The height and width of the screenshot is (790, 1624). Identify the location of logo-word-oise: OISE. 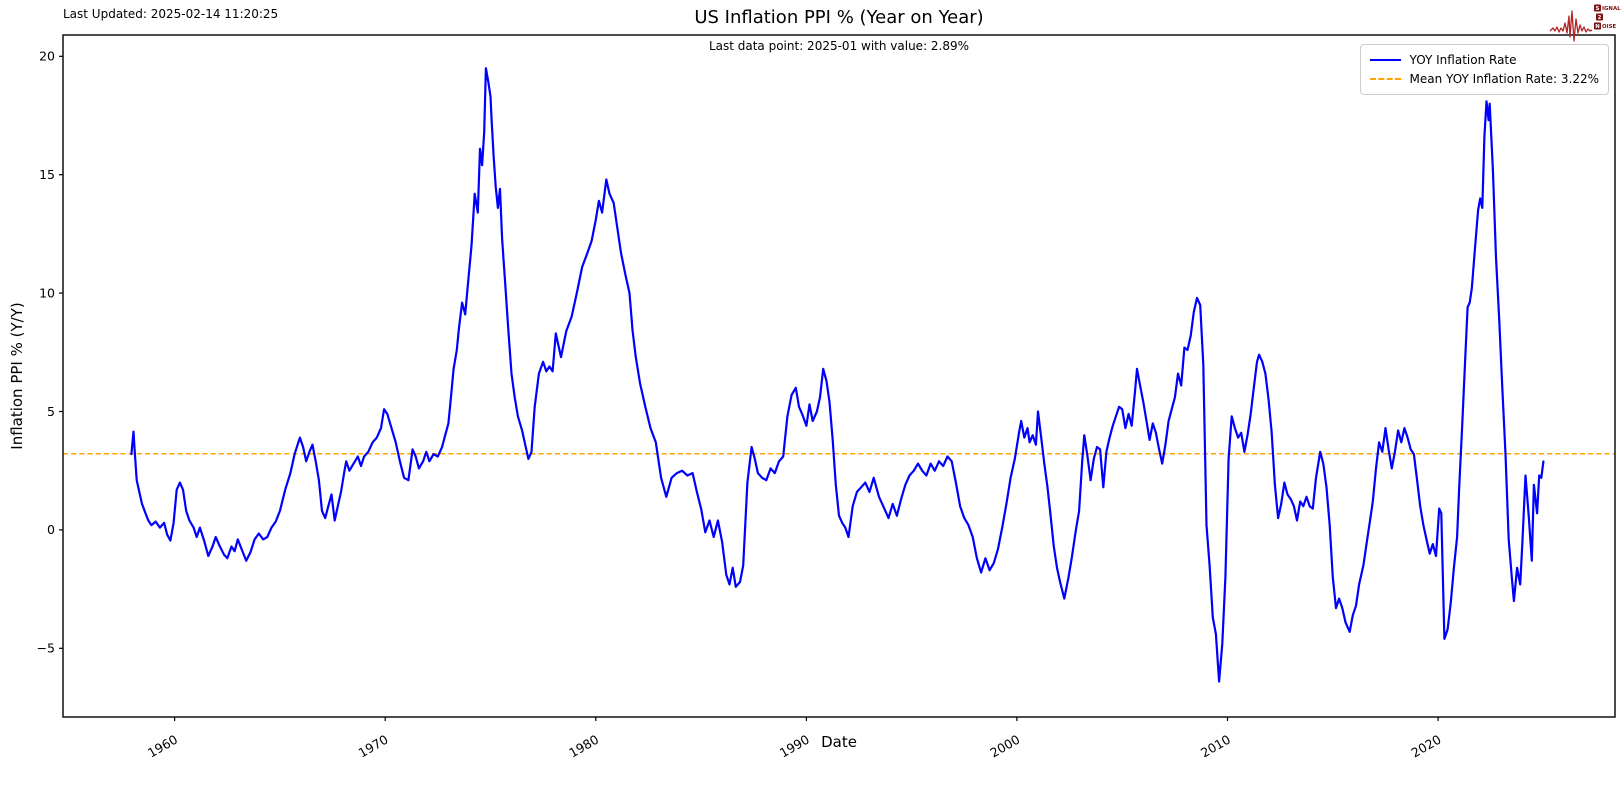
(1609, 27).